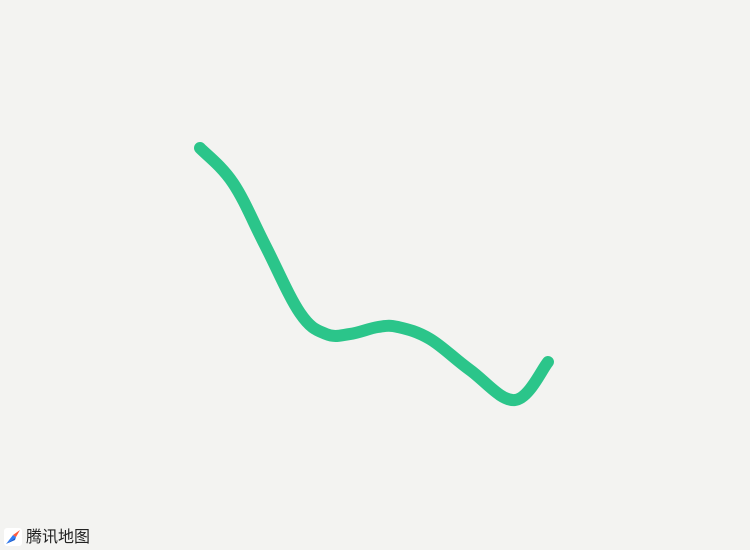 This screenshot has width=750, height=550. I want to click on tencent-map-logo-icon, so click(13, 537).